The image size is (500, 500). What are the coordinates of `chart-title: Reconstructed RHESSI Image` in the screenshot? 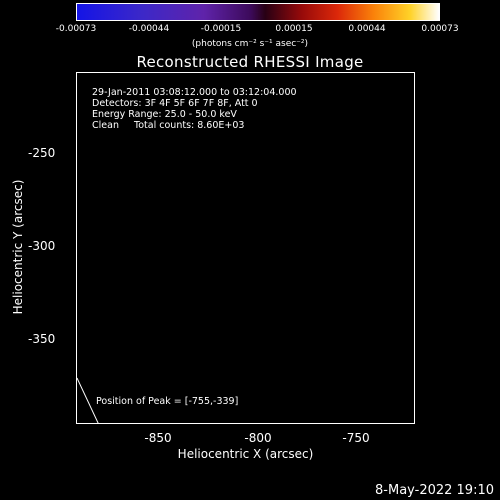 It's located at (250, 62).